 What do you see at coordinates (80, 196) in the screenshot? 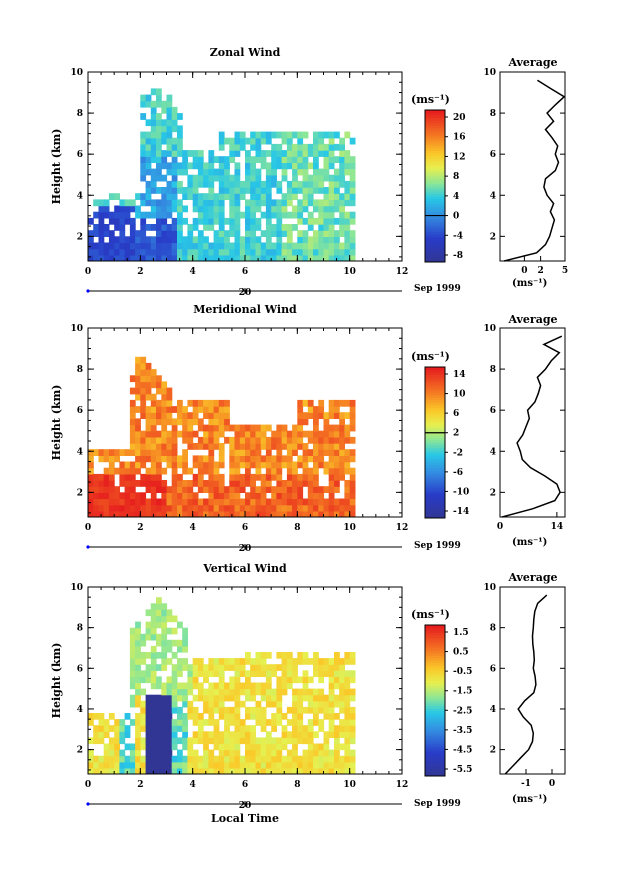
I see `y-tick-label: 4` at bounding box center [80, 196].